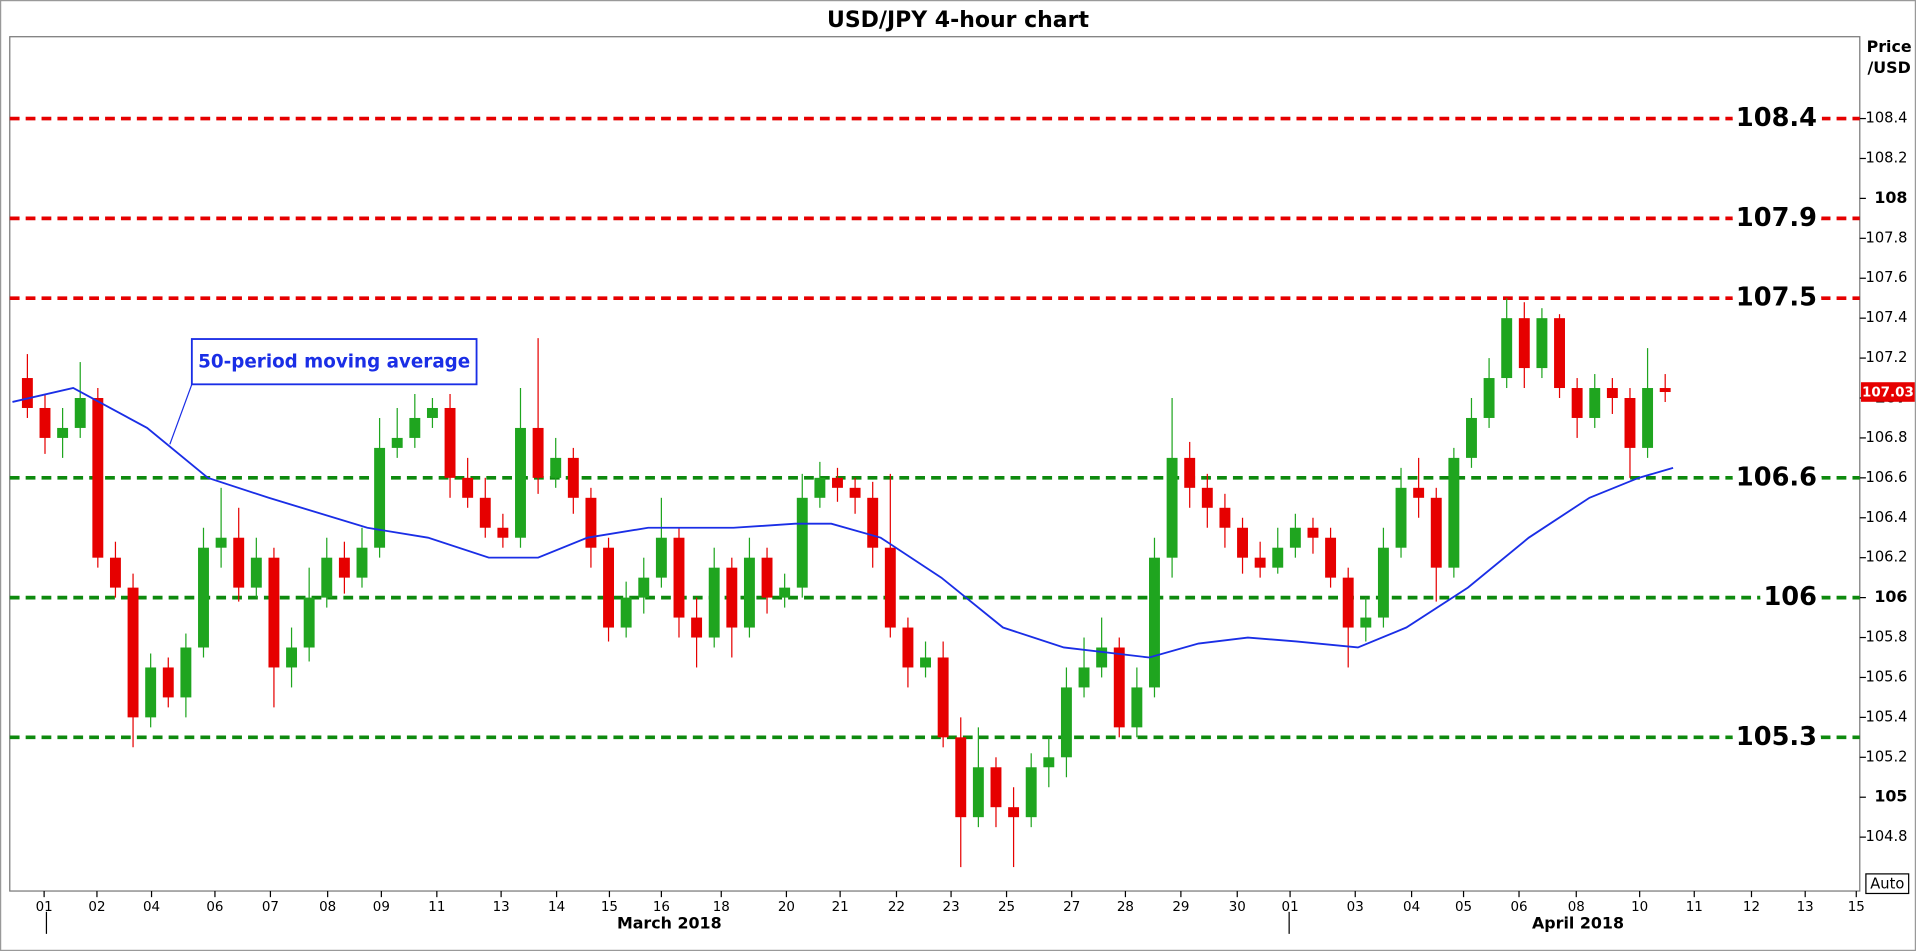 Image resolution: width=1916 pixels, height=951 pixels. What do you see at coordinates (501, 907) in the screenshot?
I see `x-tick-label: 13` at bounding box center [501, 907].